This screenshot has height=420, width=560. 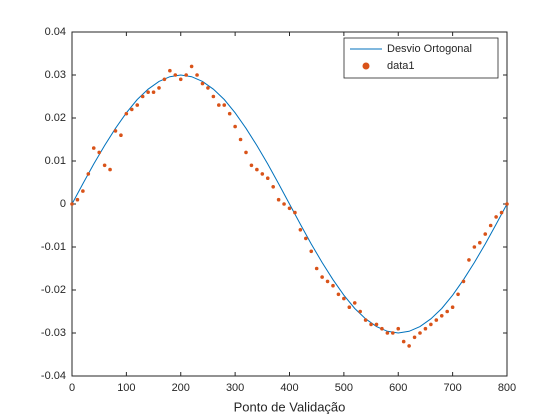 I want to click on x-tick-label: 800, so click(x=507, y=388).